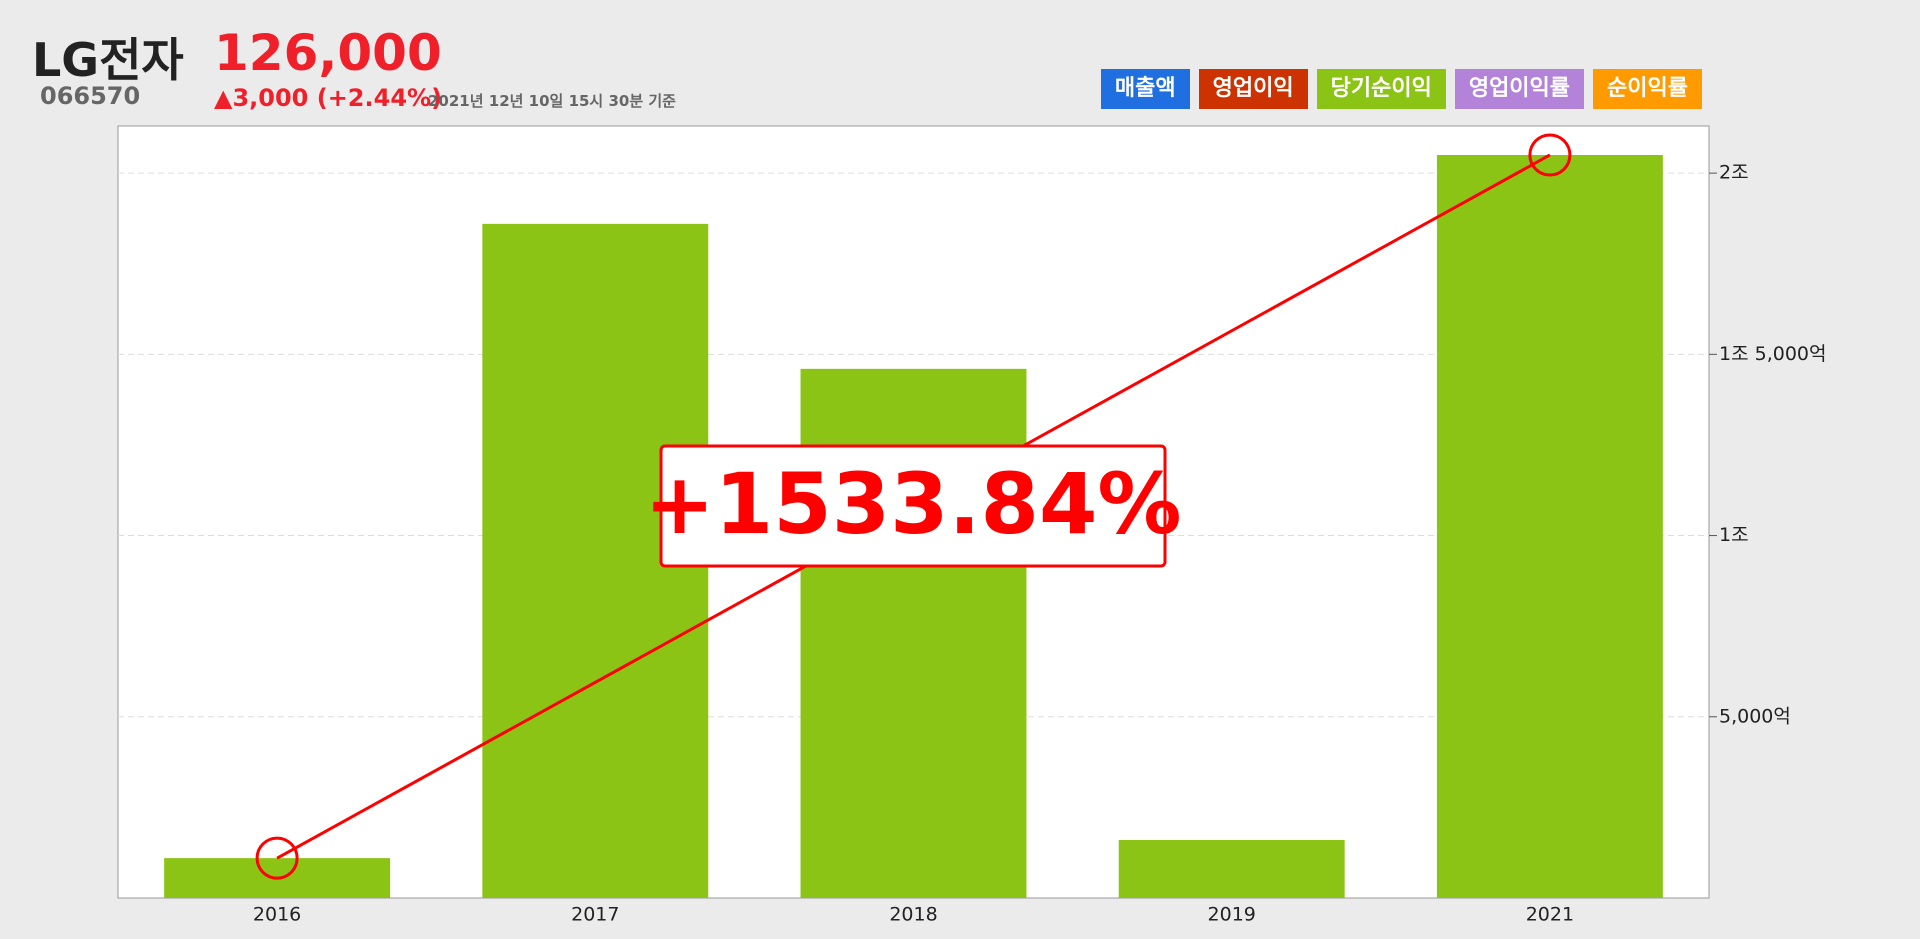 The width and height of the screenshot is (1920, 939). What do you see at coordinates (552, 101) in the screenshot?
I see `timestamp: 2021년 12년 10일 15시 30분 기준` at bounding box center [552, 101].